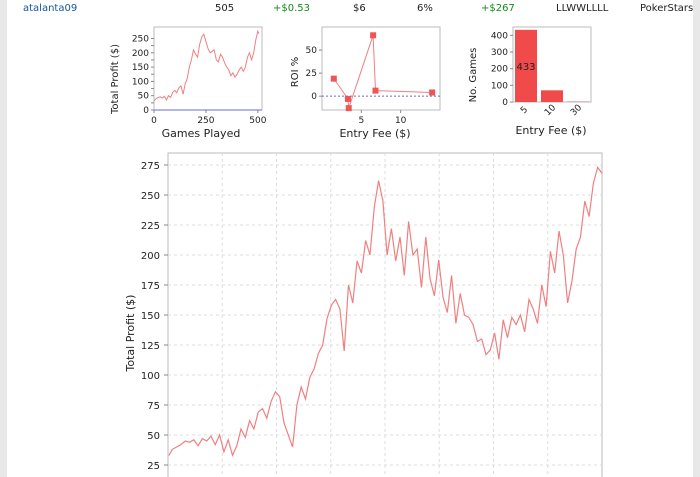 The height and width of the screenshot is (477, 700). Describe the element at coordinates (473, 75) in the screenshot. I see `y-axis-label: No. Games` at that location.